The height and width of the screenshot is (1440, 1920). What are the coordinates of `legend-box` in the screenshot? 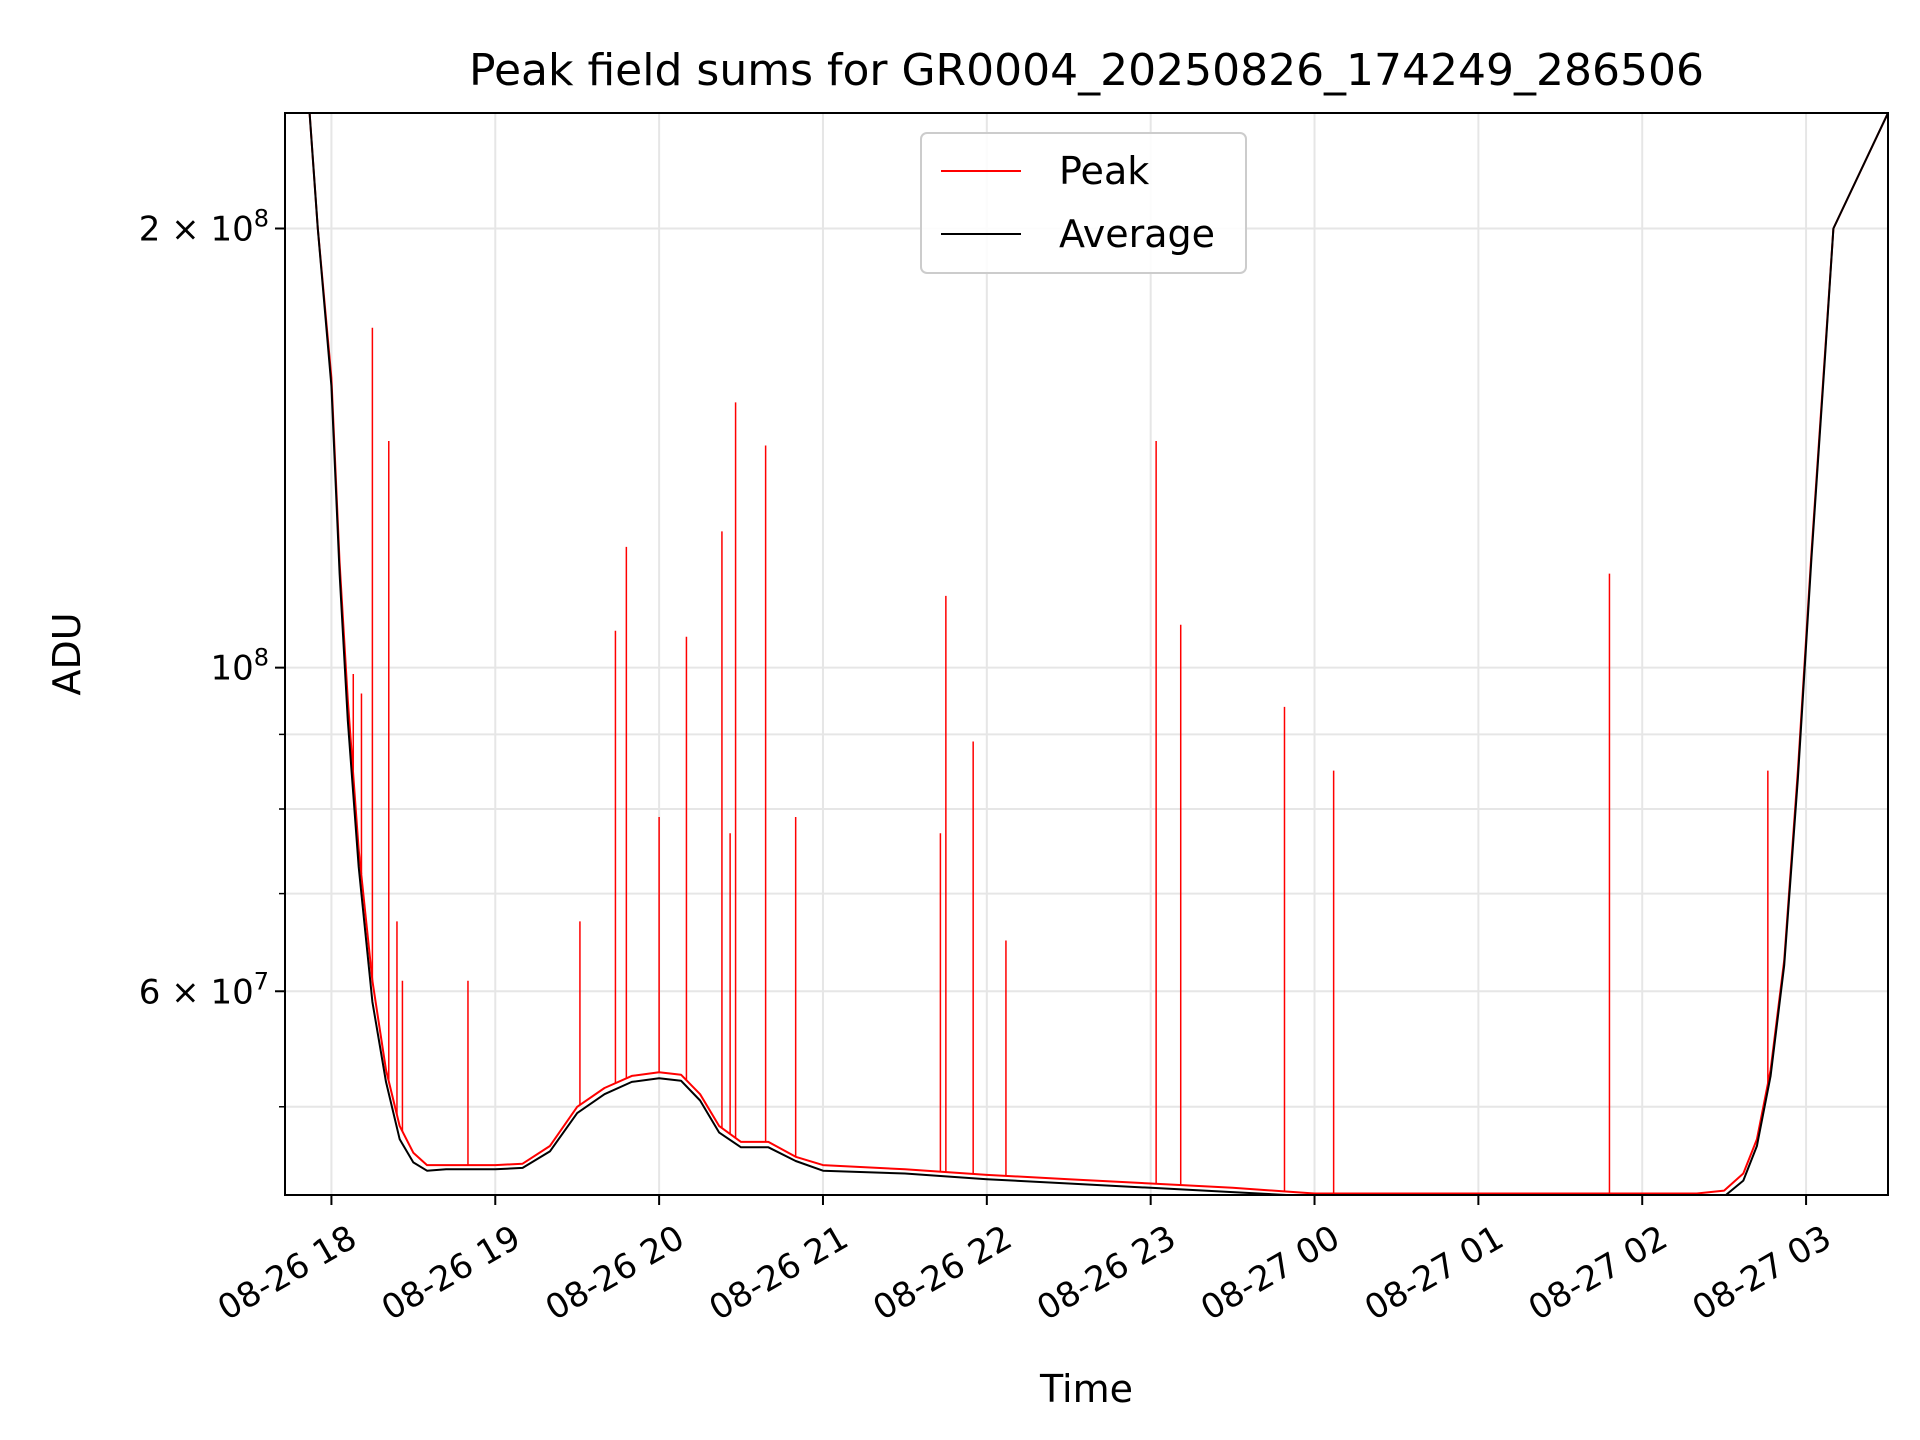 It's located at (1083, 203).